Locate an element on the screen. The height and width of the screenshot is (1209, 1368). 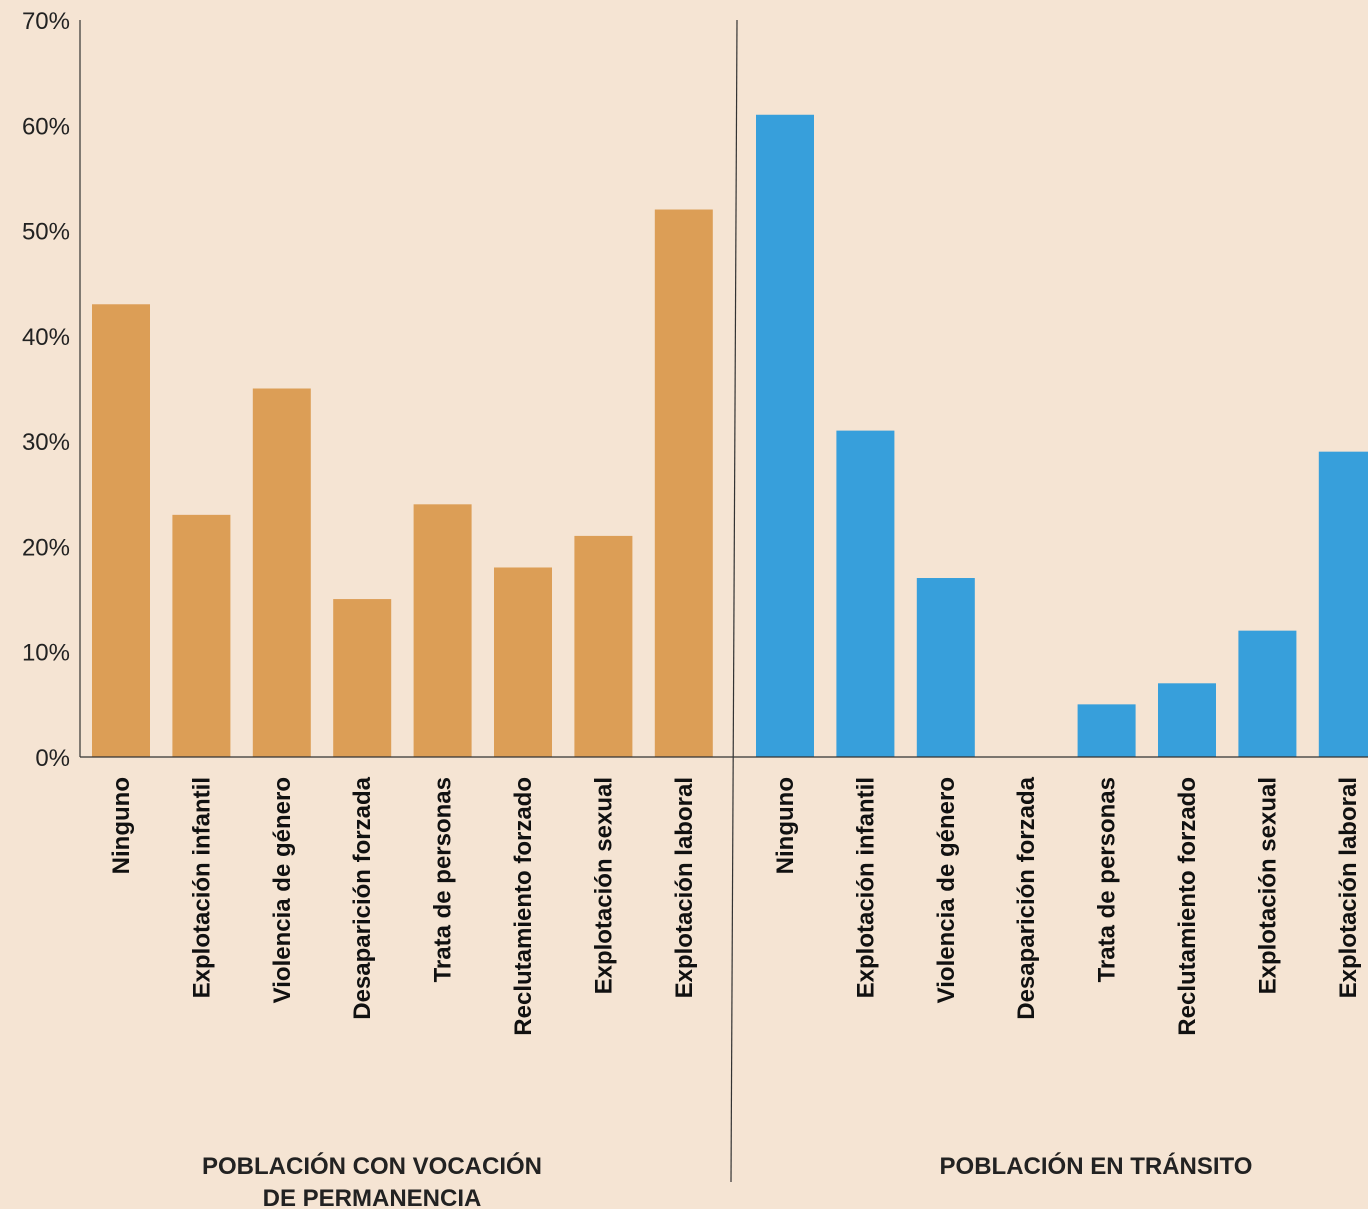
group-label: DE PERMANENCIA is located at coordinates (372, 1197).